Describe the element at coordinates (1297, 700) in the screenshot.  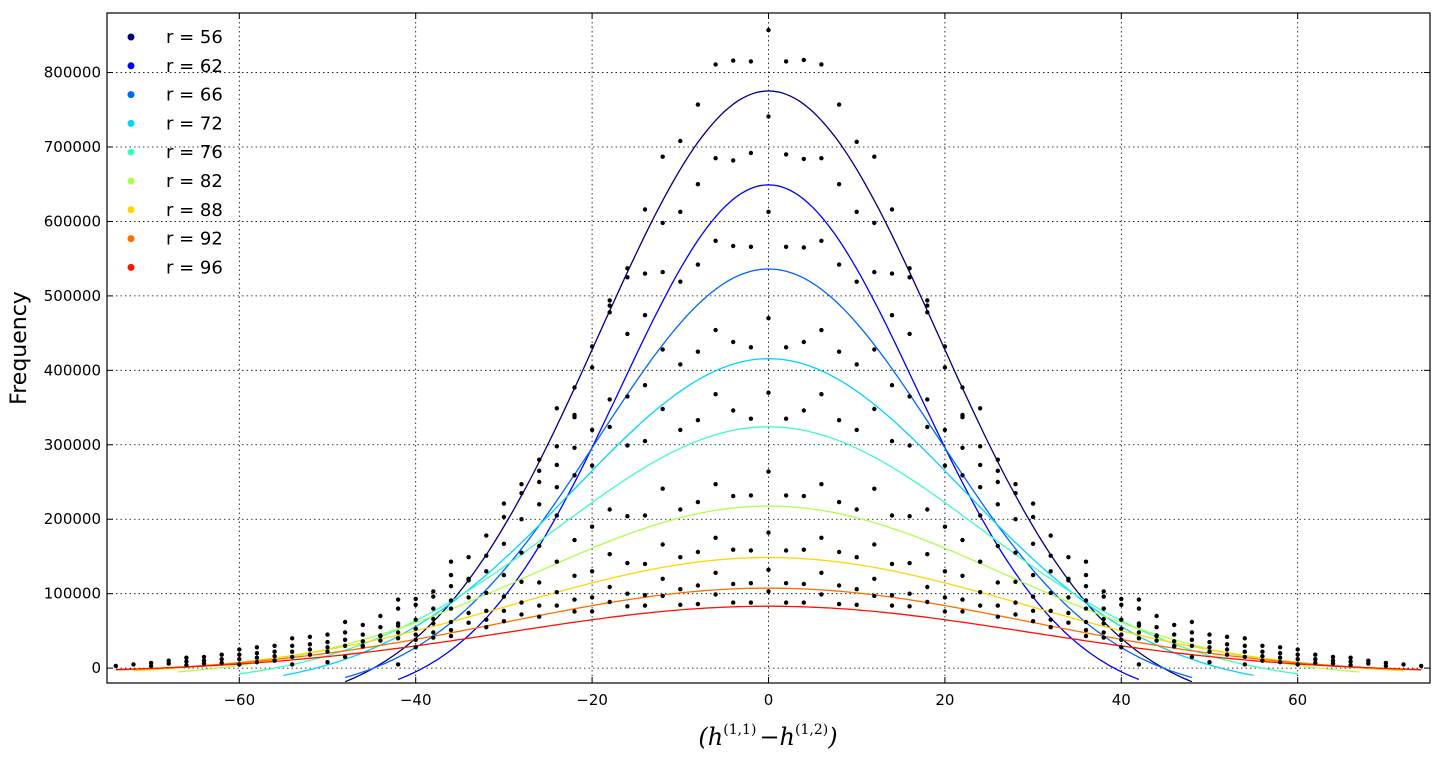
I see `x-tick-label: 60` at that location.